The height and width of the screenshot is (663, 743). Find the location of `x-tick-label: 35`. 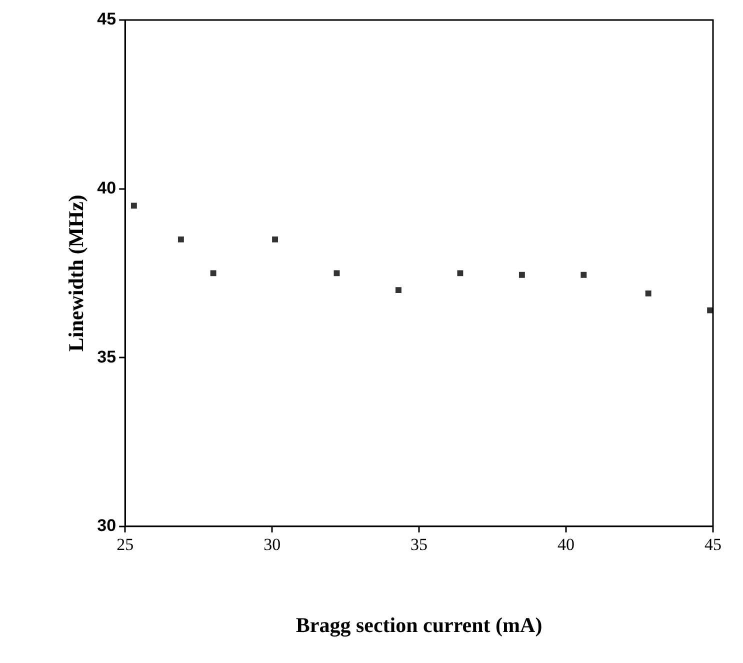

x-tick-label: 35 is located at coordinates (419, 544).